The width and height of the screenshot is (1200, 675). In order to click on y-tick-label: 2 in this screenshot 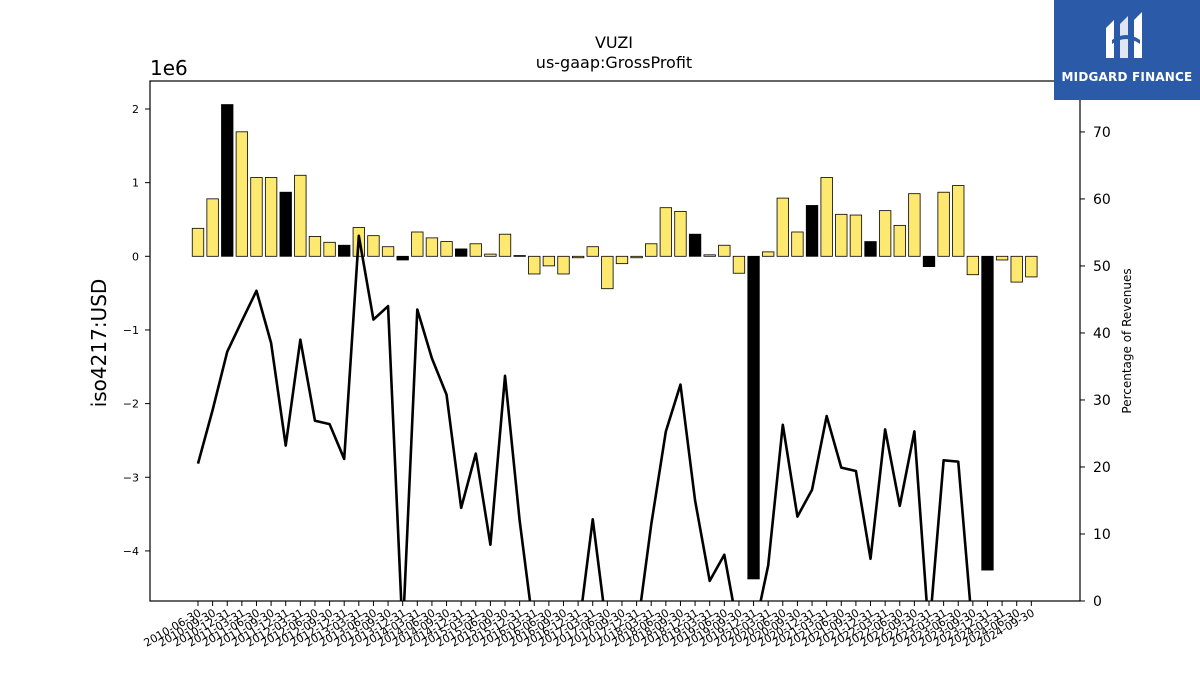, I will do `click(135, 109)`.